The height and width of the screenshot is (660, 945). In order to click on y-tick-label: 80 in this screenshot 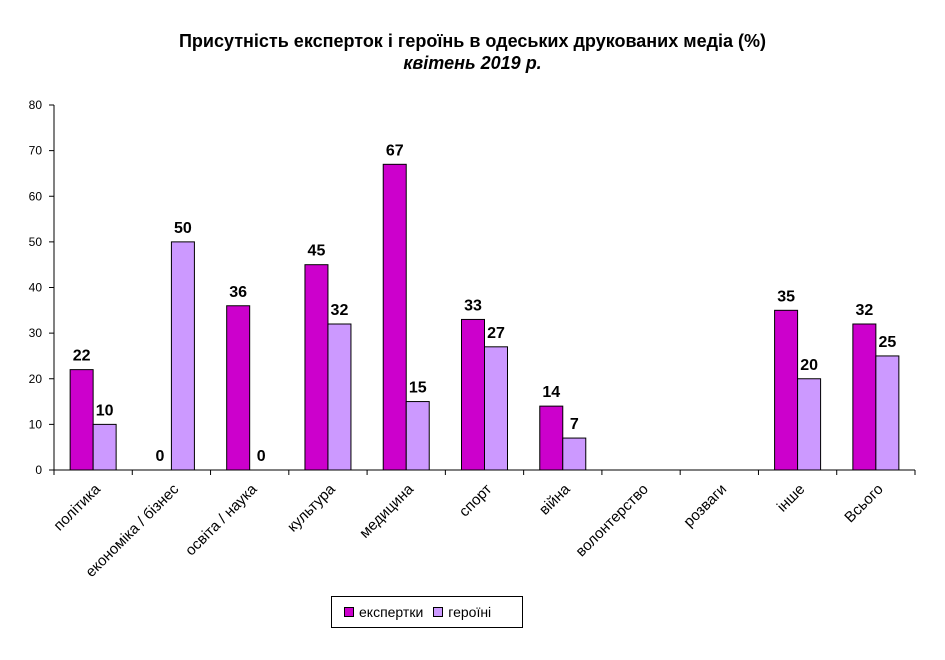, I will do `click(36, 105)`.